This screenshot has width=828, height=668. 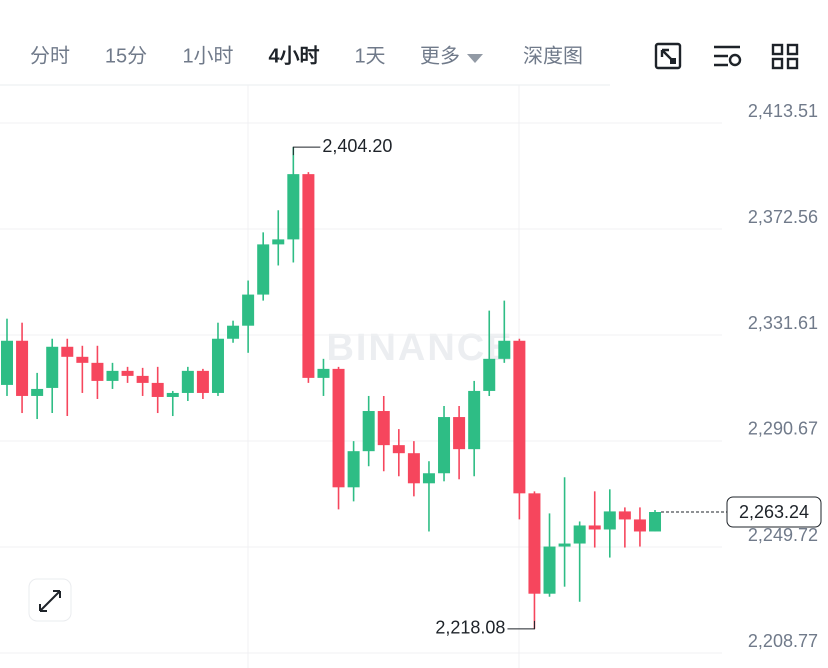 I want to click on tab: 分时, so click(x=50, y=55).